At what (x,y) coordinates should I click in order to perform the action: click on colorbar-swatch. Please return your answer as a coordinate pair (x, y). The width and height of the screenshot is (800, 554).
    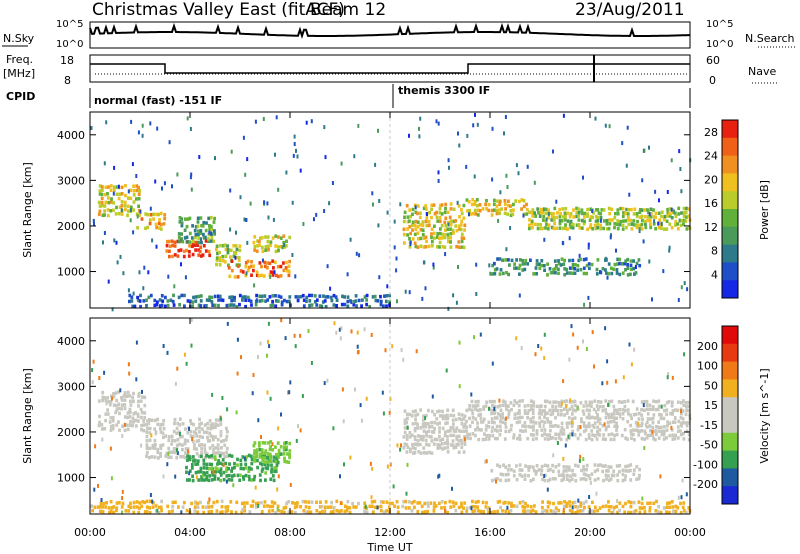
    Looking at the image, I should click on (730, 182).